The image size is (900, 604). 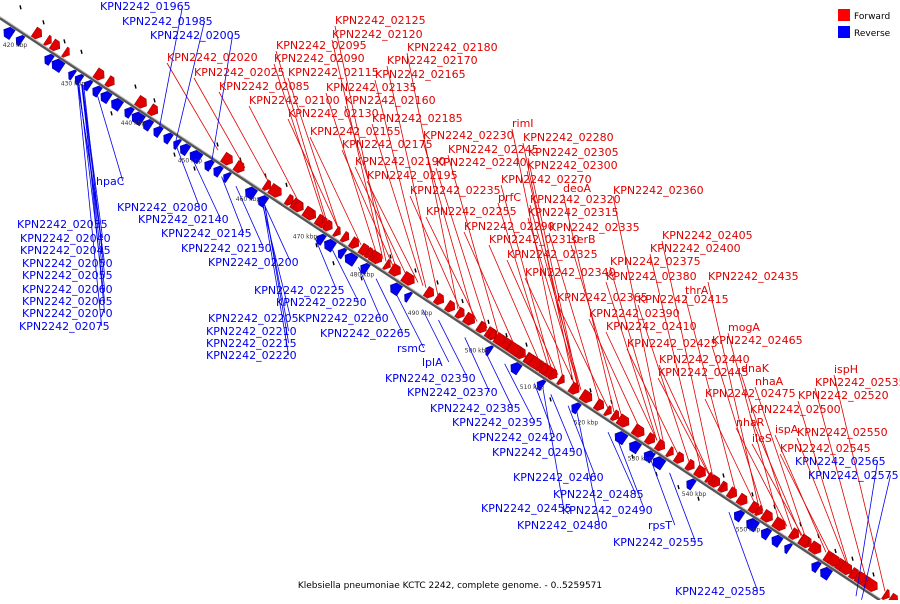 What do you see at coordinates (694, 494) in the screenshot?
I see `scale-tick-label: 540 kbp` at bounding box center [694, 494].